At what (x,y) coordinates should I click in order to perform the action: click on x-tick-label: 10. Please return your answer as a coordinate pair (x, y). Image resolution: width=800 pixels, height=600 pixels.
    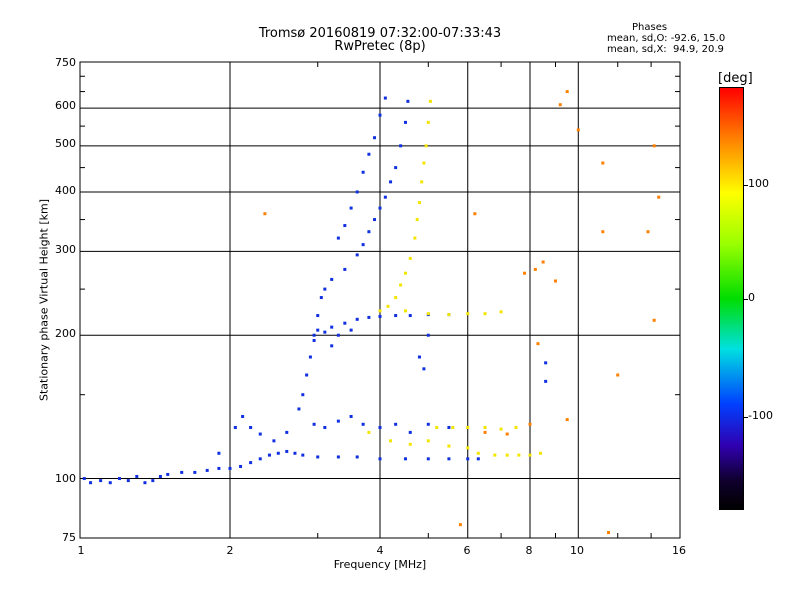
    Looking at the image, I should click on (577, 550).